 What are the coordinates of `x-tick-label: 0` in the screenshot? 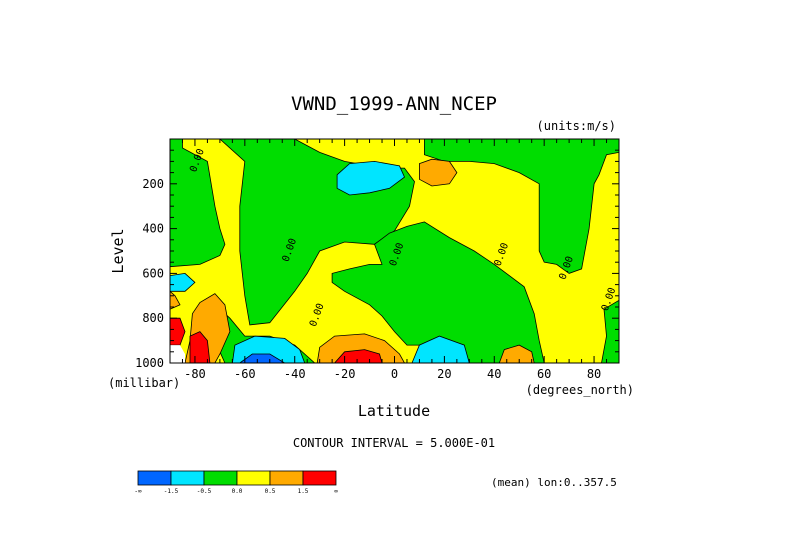 It's located at (394, 374).